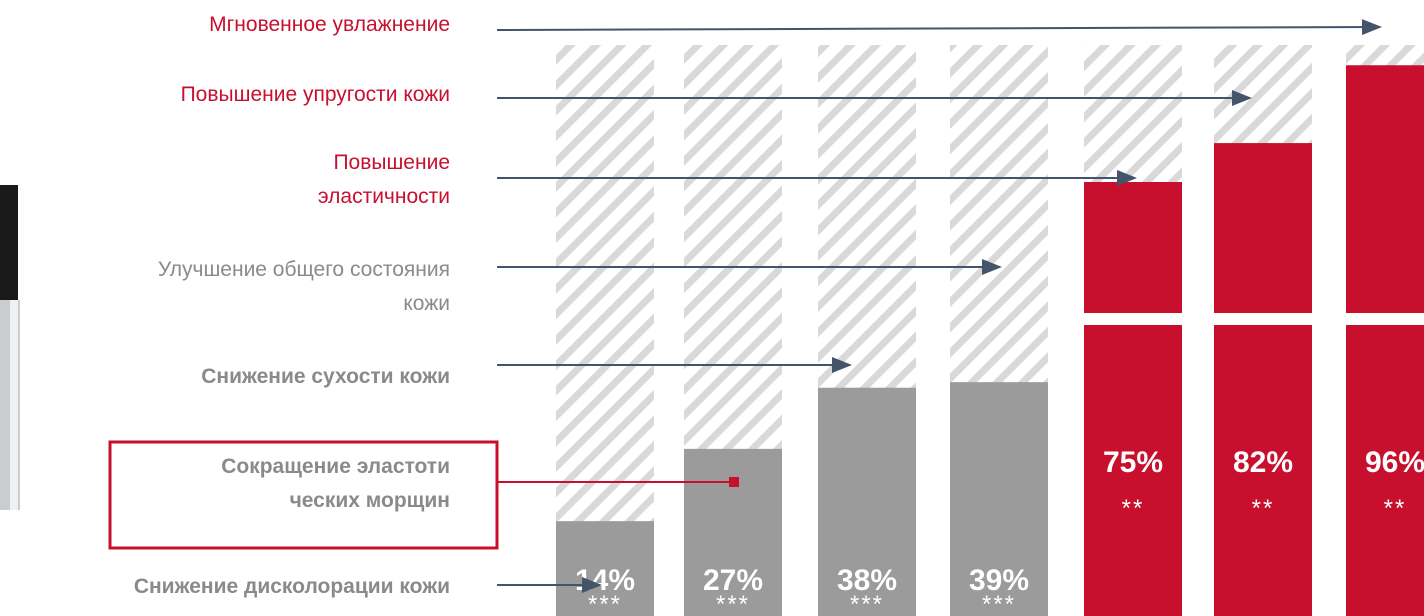 The height and width of the screenshot is (616, 1424). Describe the element at coordinates (734, 482) in the screenshot. I see `arrow-end` at that location.